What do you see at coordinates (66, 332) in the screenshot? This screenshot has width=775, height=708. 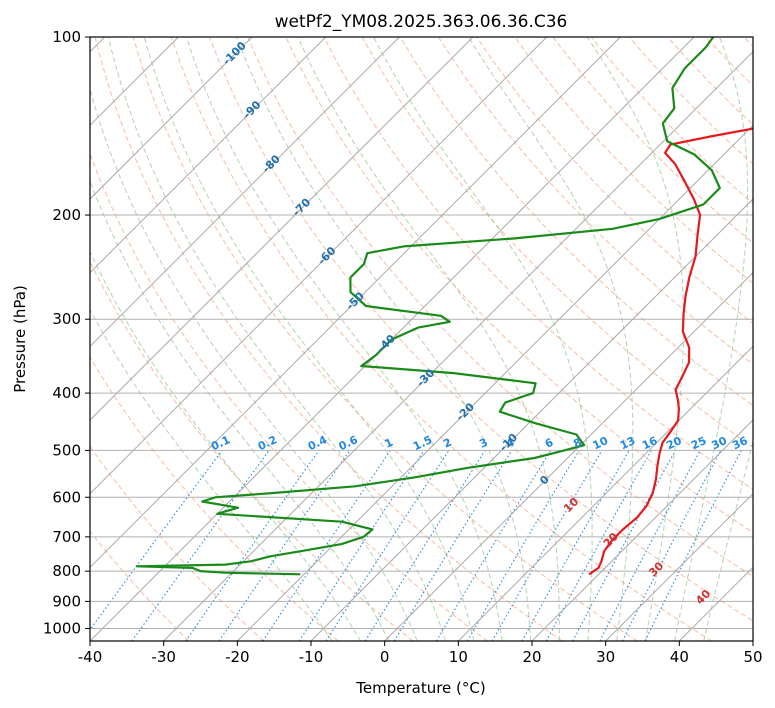 I see `y-axis: 100 200 300 400 500 600 700 800 900 1000` at bounding box center [66, 332].